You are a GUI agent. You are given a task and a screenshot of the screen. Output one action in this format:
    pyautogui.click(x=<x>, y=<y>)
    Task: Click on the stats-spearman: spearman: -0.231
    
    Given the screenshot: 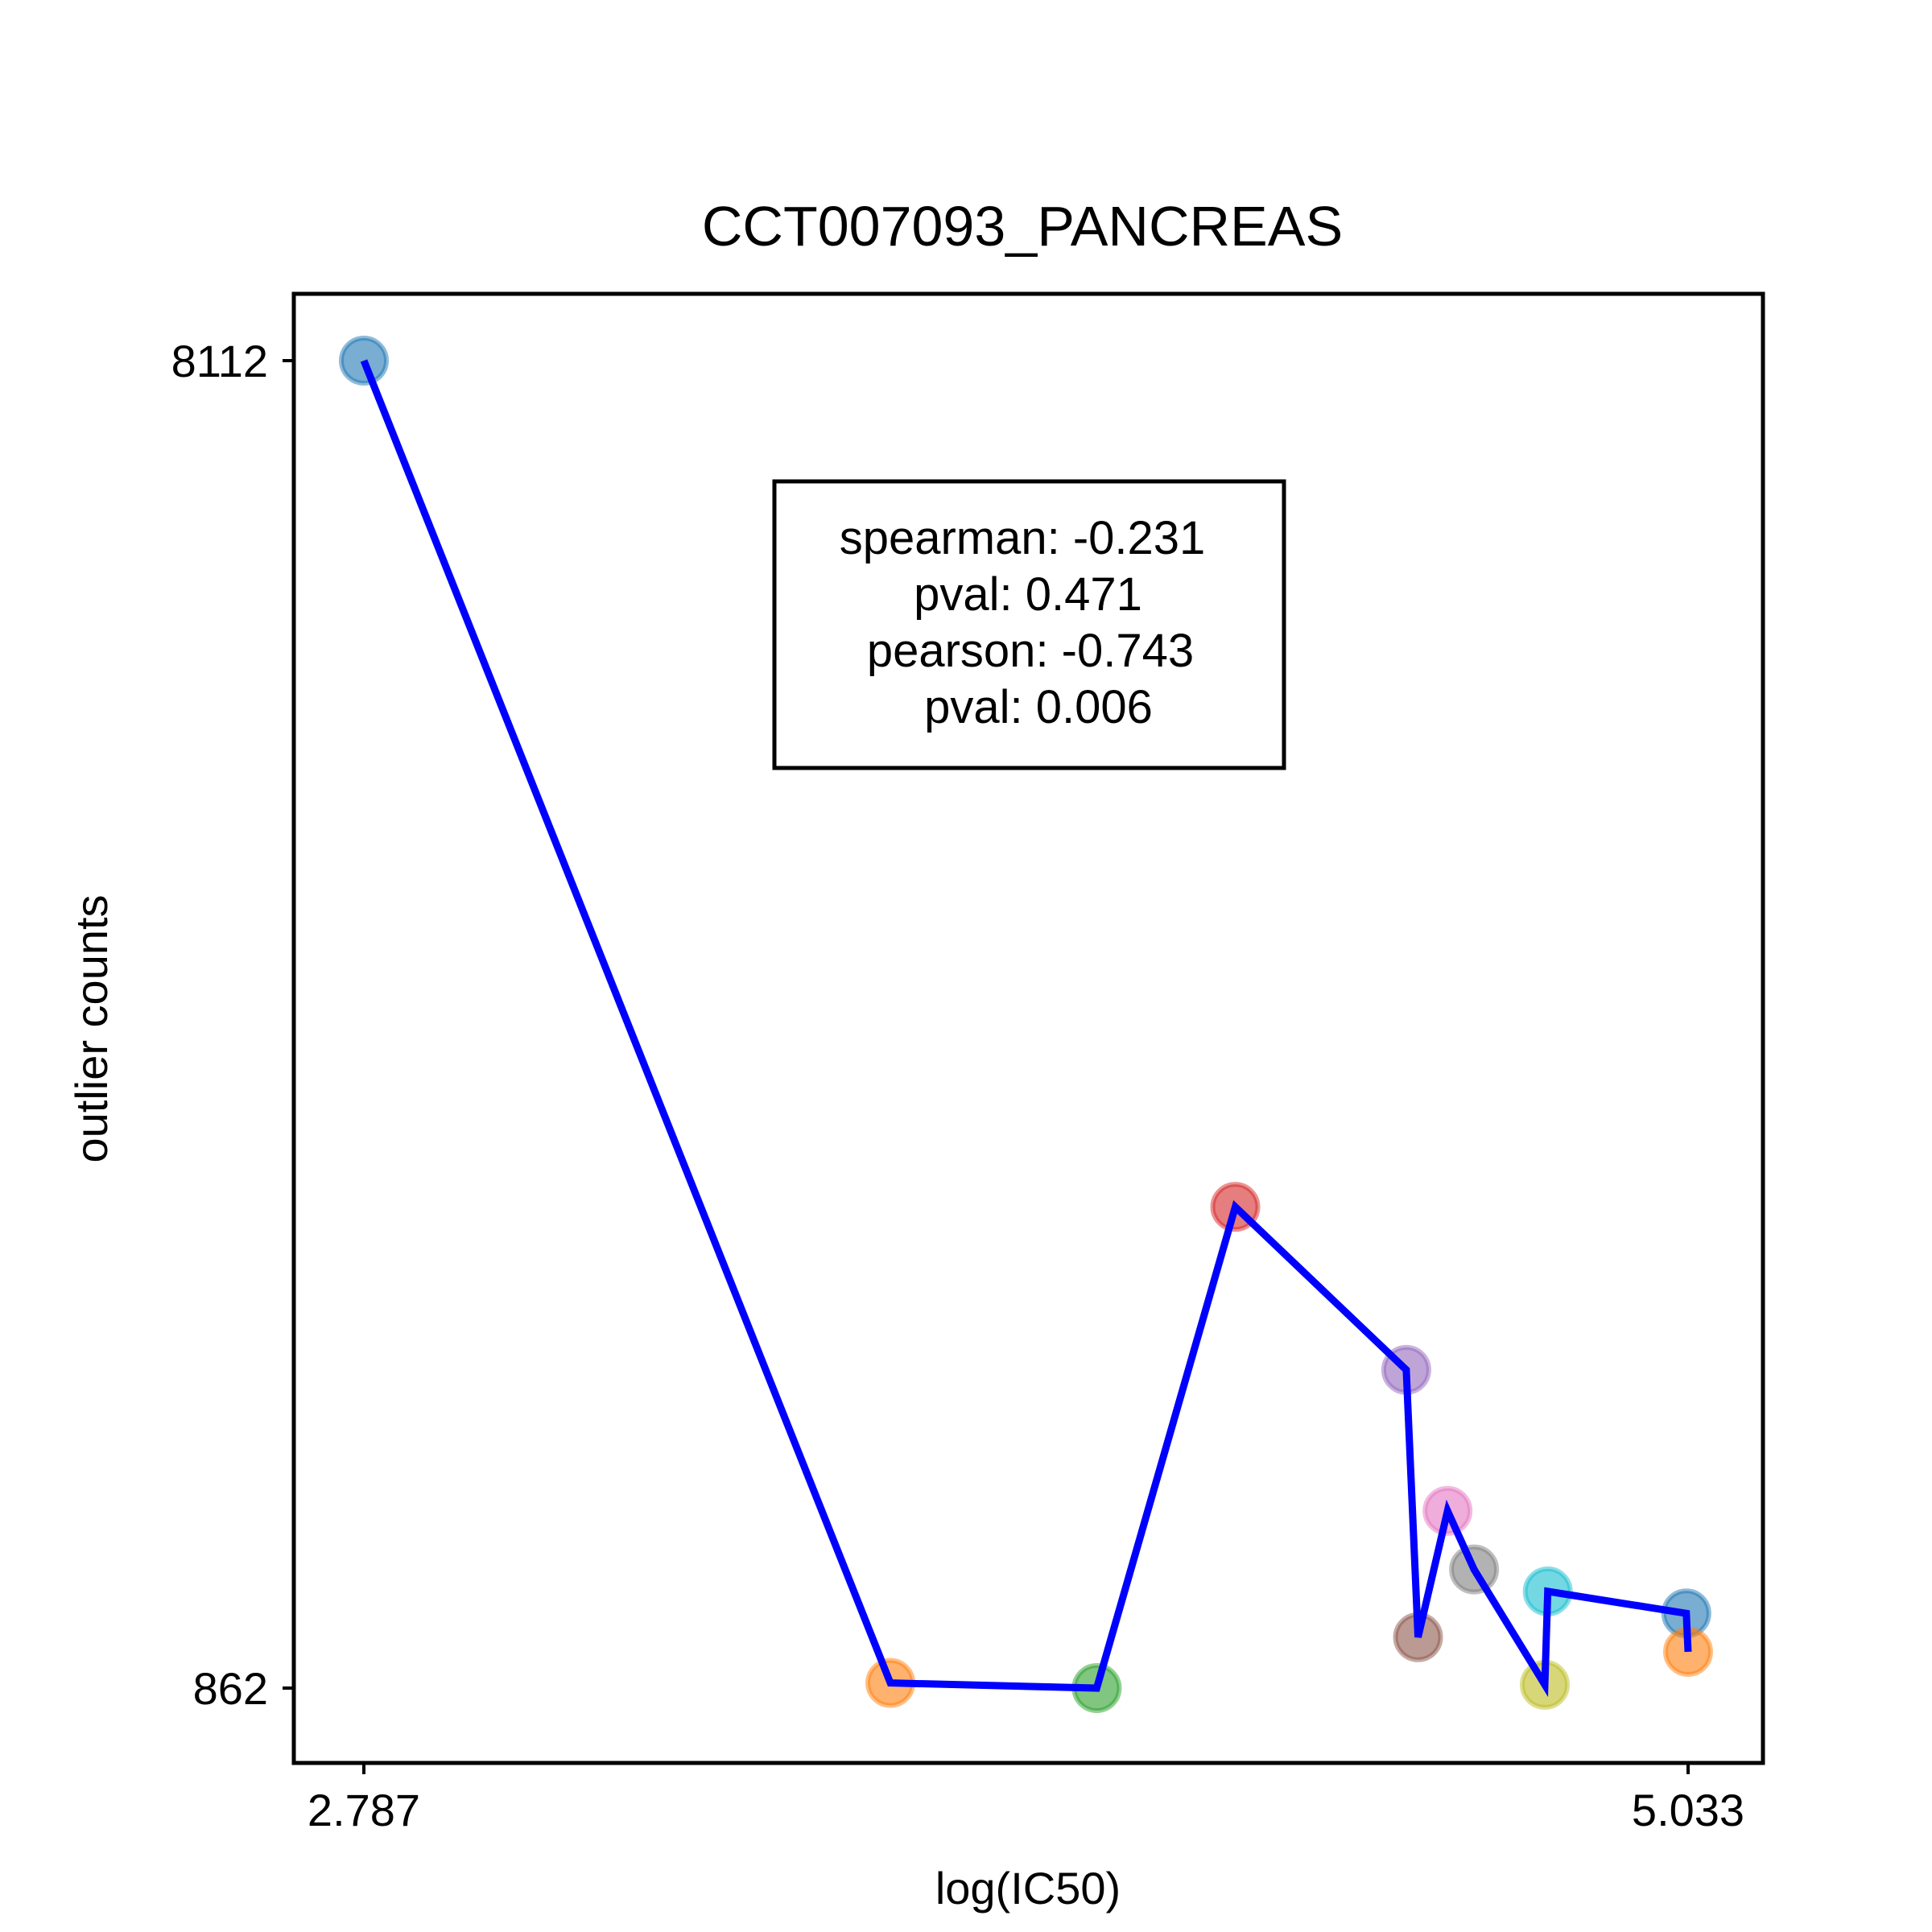 What is the action you would take?
    pyautogui.click(x=1023, y=538)
    